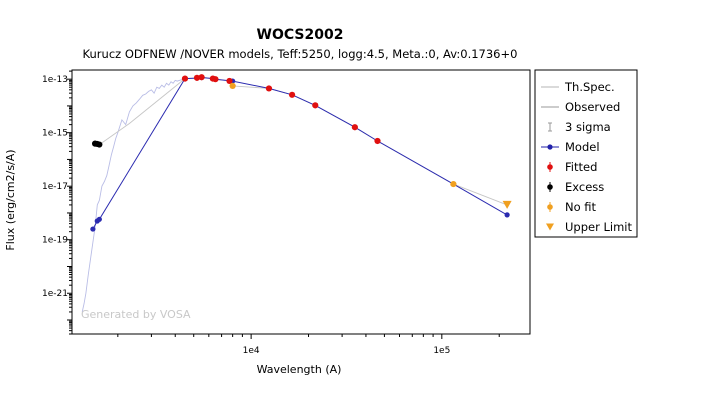 The height and width of the screenshot is (400, 701). What do you see at coordinates (584, 187) in the screenshot?
I see `legend-label: Excess` at bounding box center [584, 187].